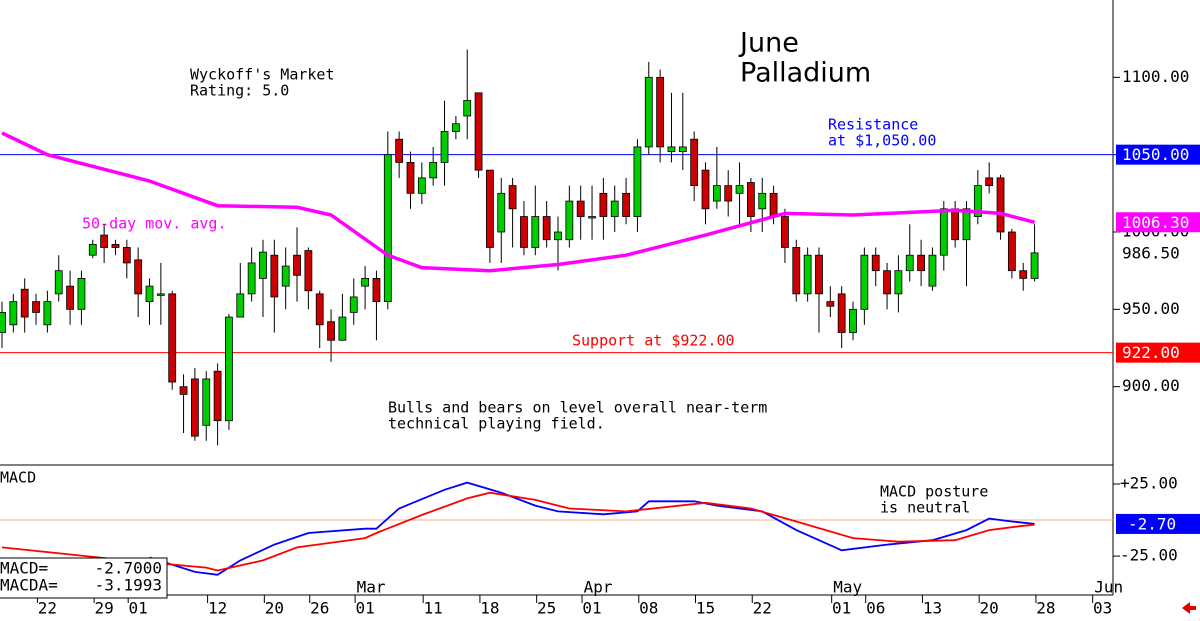  What do you see at coordinates (1151, 252) in the screenshot?
I see `last-close-label: 986.50` at bounding box center [1151, 252].